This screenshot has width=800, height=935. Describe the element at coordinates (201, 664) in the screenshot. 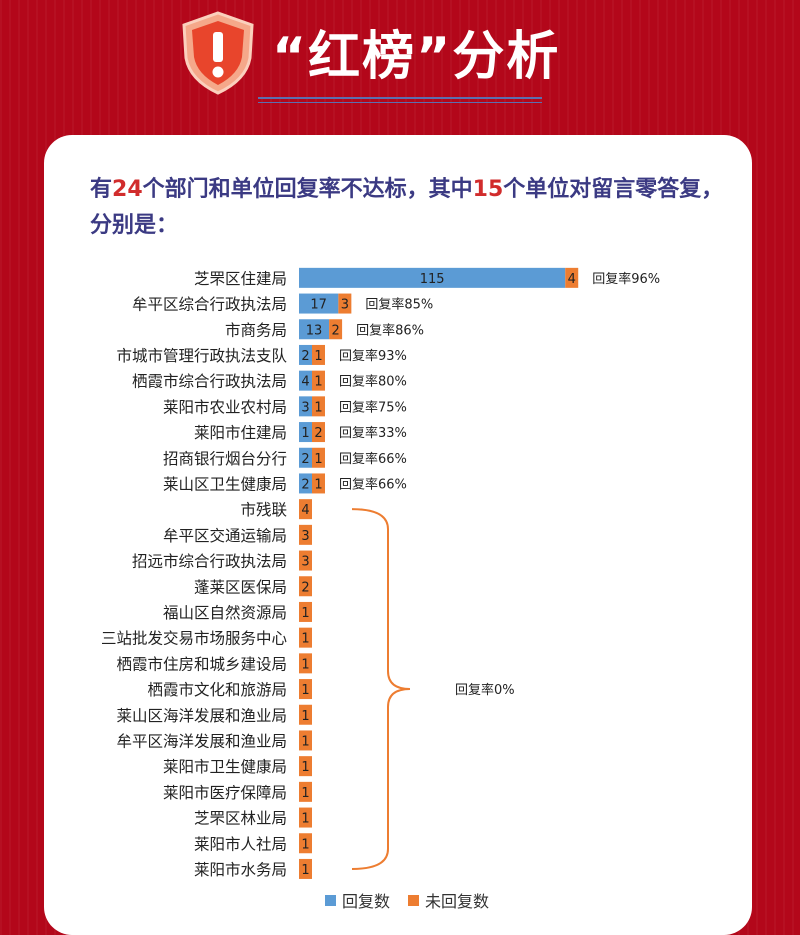

I see `category-label: 栖霞市住房和城乡建设局` at that location.